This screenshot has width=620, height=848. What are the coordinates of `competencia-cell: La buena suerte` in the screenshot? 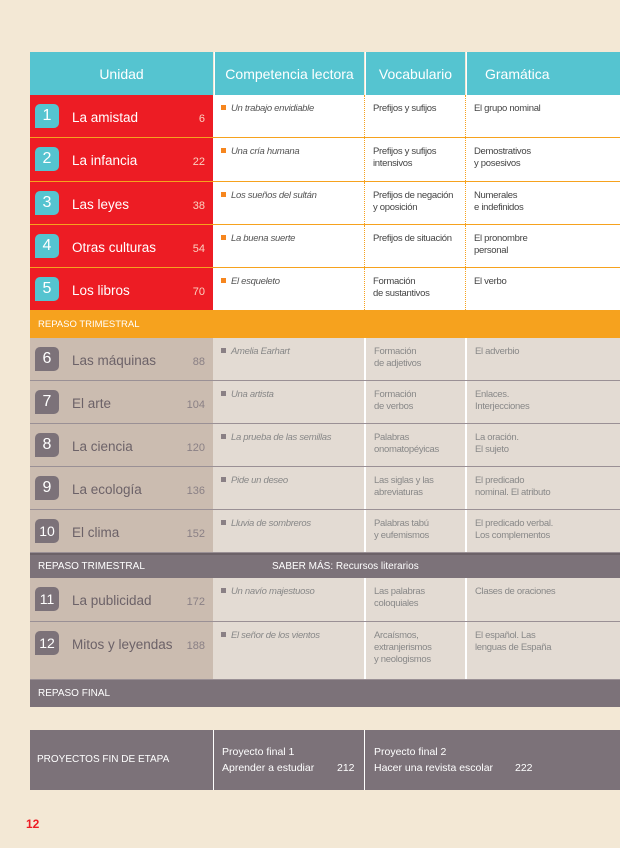 It's located at (288, 246).